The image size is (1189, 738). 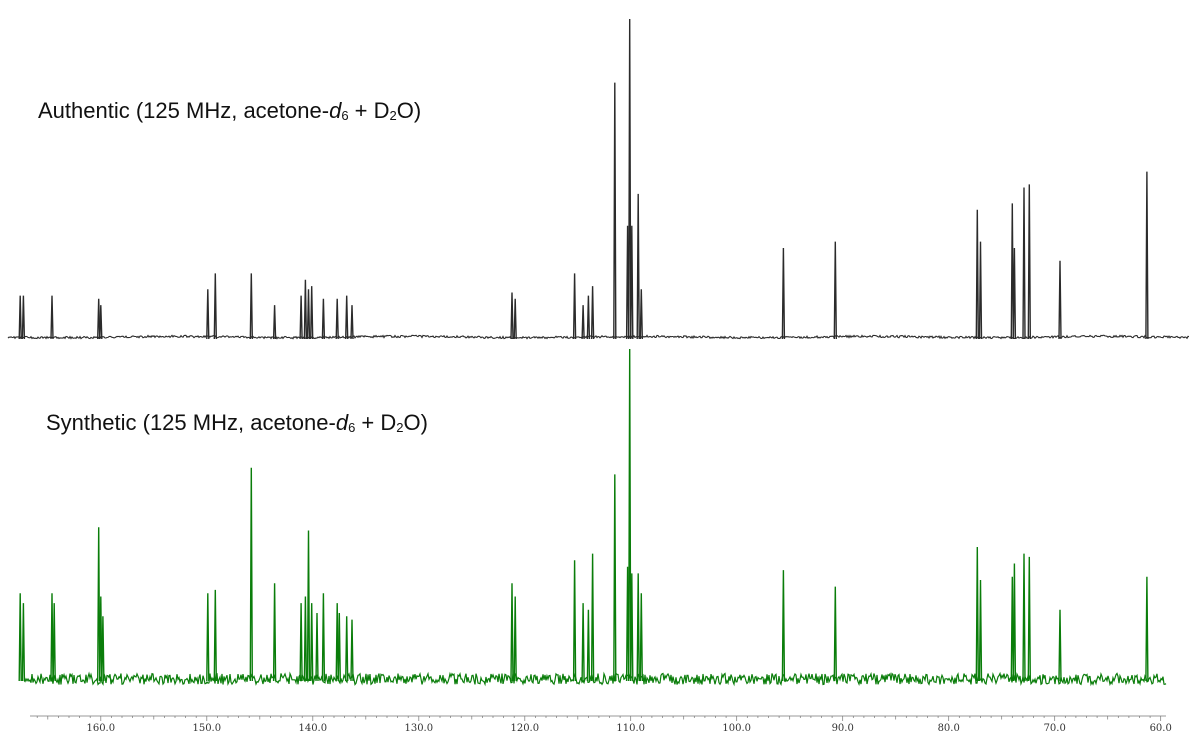 What do you see at coordinates (312, 728) in the screenshot?
I see `x-tick-label: 140.0` at bounding box center [312, 728].